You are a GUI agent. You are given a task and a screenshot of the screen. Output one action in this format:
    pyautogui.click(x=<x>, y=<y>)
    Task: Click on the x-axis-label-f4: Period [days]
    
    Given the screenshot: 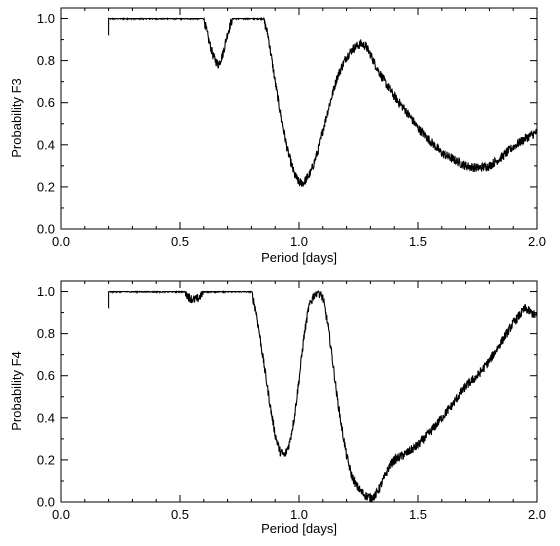 What is the action you would take?
    pyautogui.click(x=299, y=528)
    